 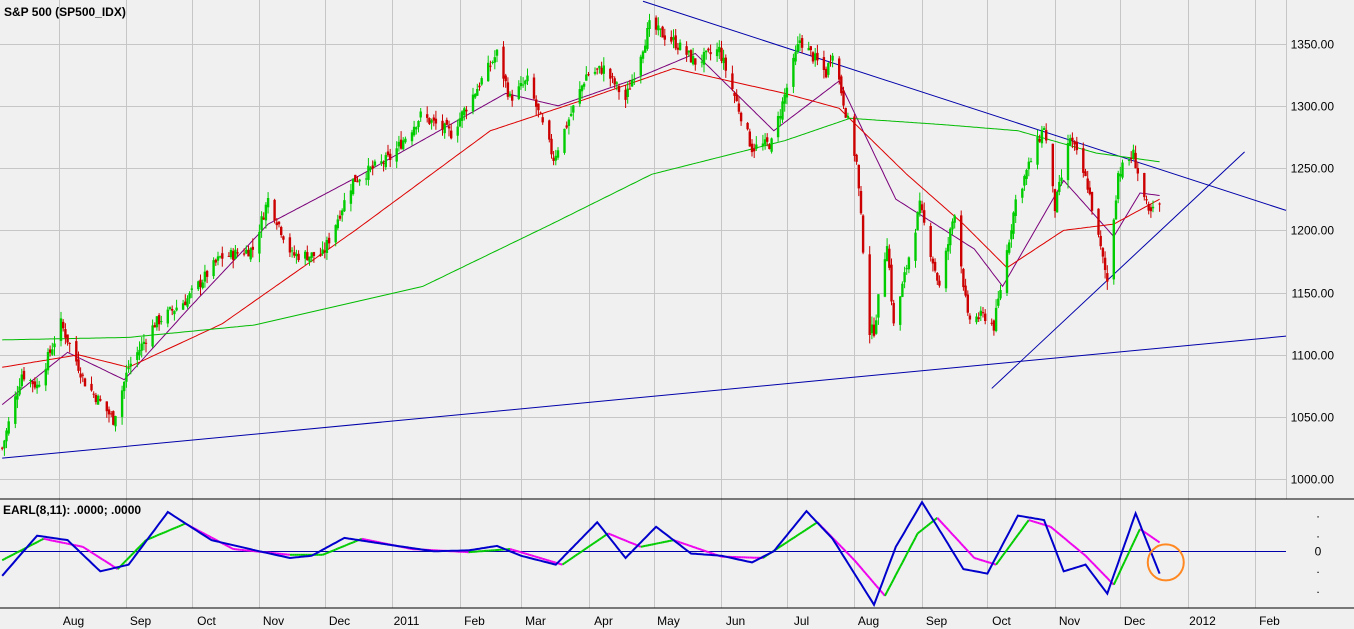 What do you see at coordinates (1001, 621) in the screenshot?
I see `date-tick-label: Oct` at bounding box center [1001, 621].